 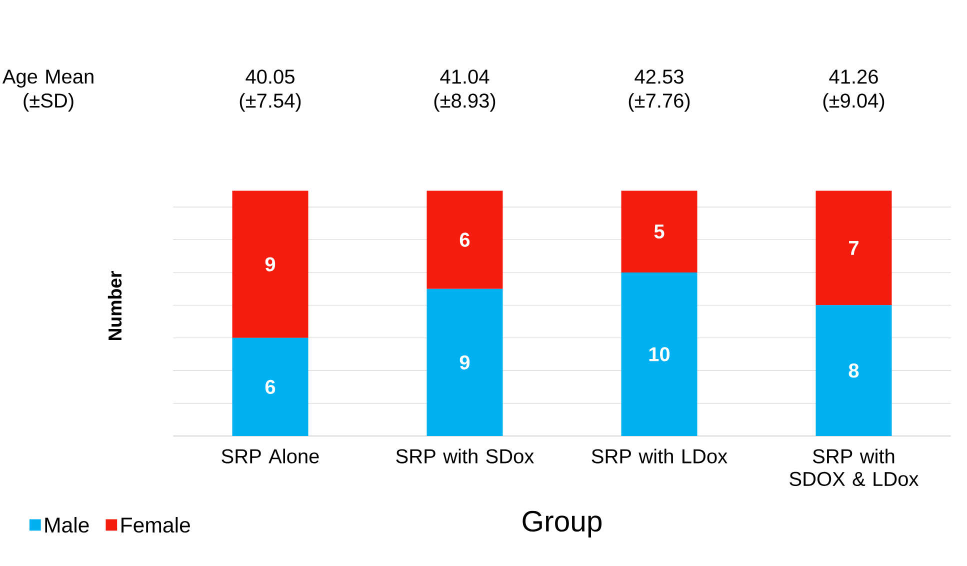 I want to click on data-label: 10, so click(x=659, y=354).